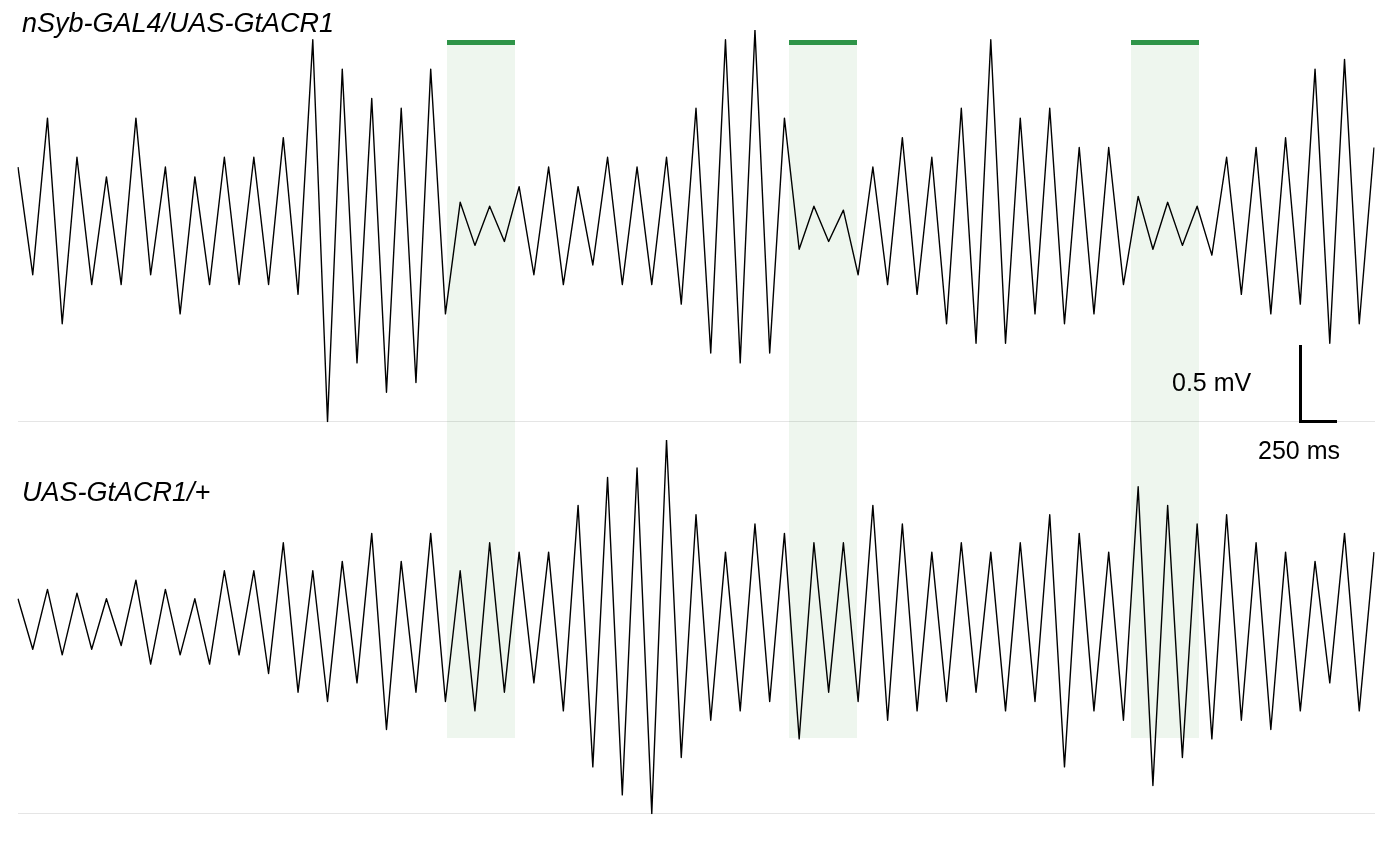  What do you see at coordinates (178, 23) in the screenshot?
I see `chart-title: nSyb-GAL4/UAS-GtACR1` at bounding box center [178, 23].